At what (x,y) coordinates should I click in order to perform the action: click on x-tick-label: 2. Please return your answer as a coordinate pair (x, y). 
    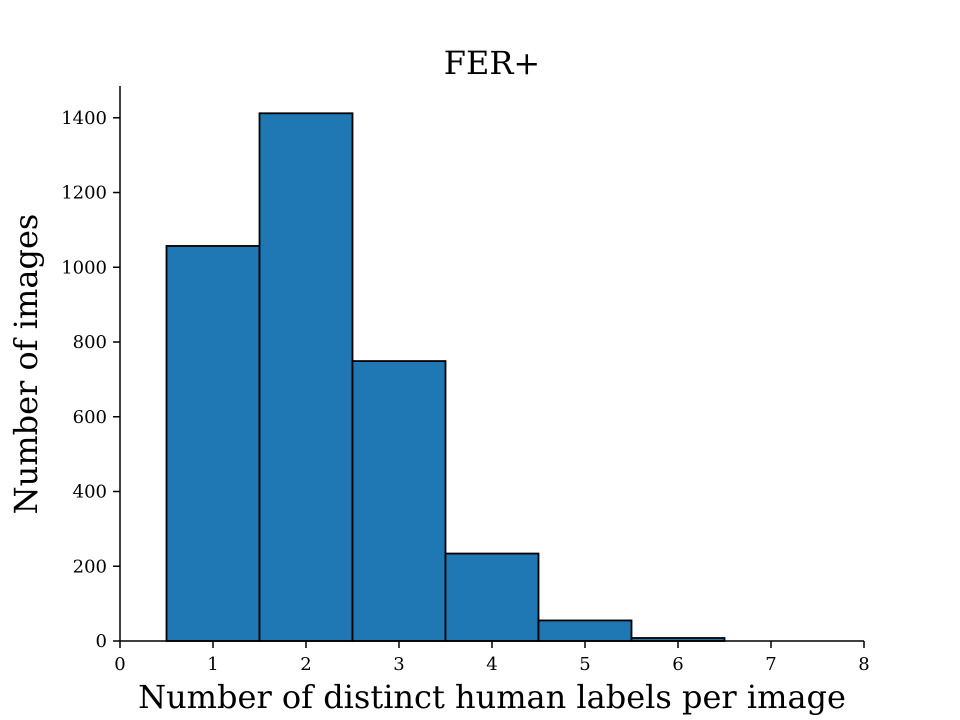
    Looking at the image, I should click on (305, 664).